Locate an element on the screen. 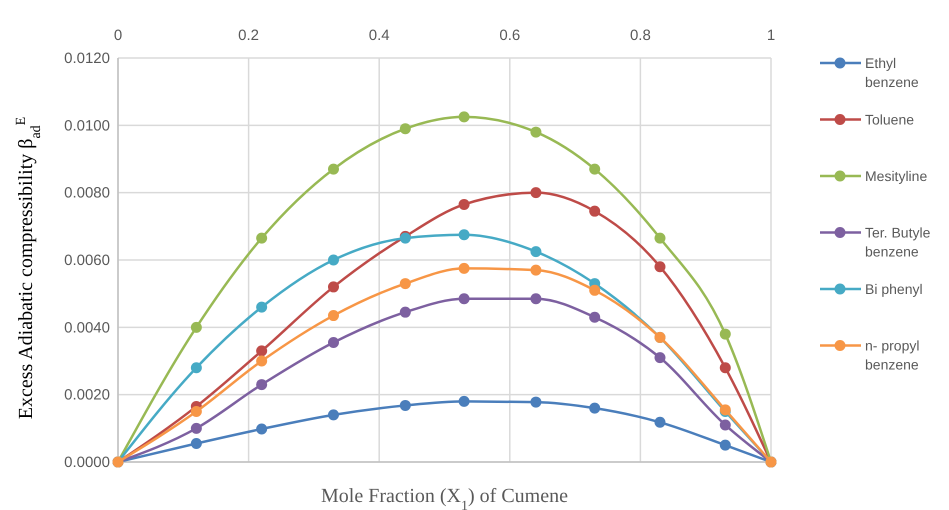  y-tick-label: 0.0020 is located at coordinates (87, 395).